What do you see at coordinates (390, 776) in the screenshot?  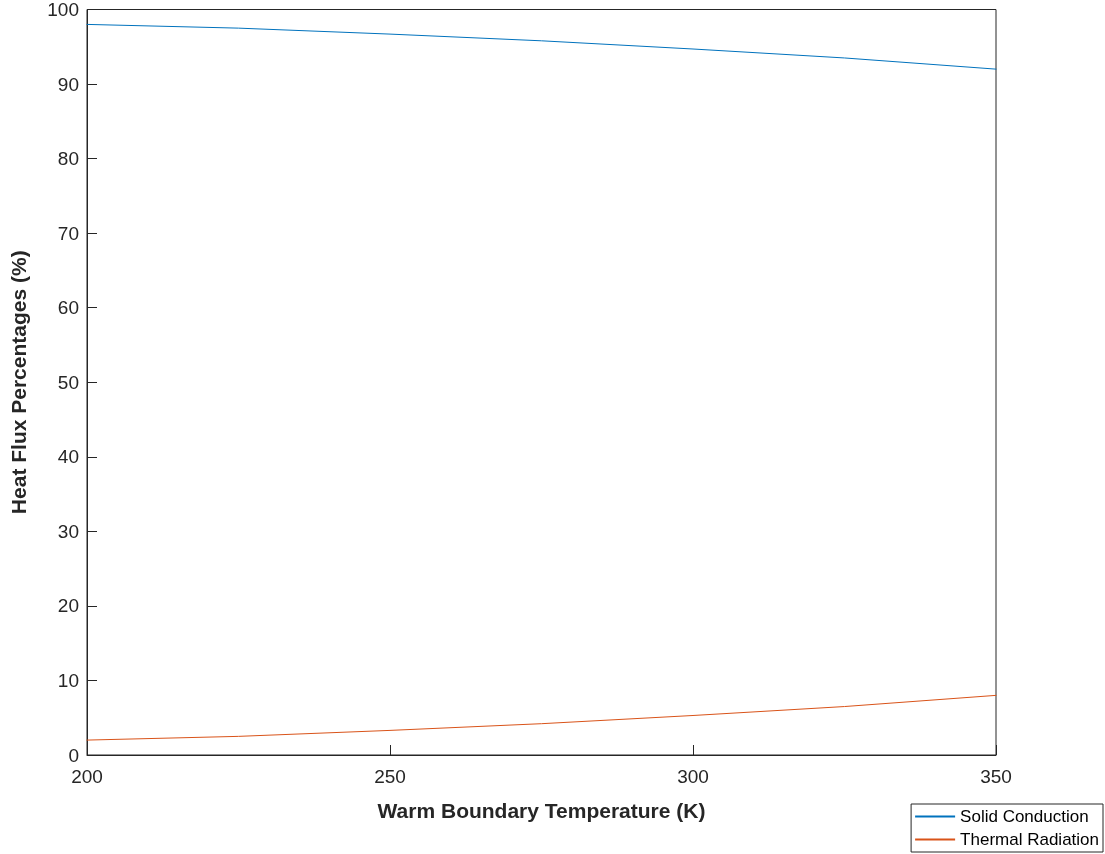 I see `x-tick-label: 250` at bounding box center [390, 776].